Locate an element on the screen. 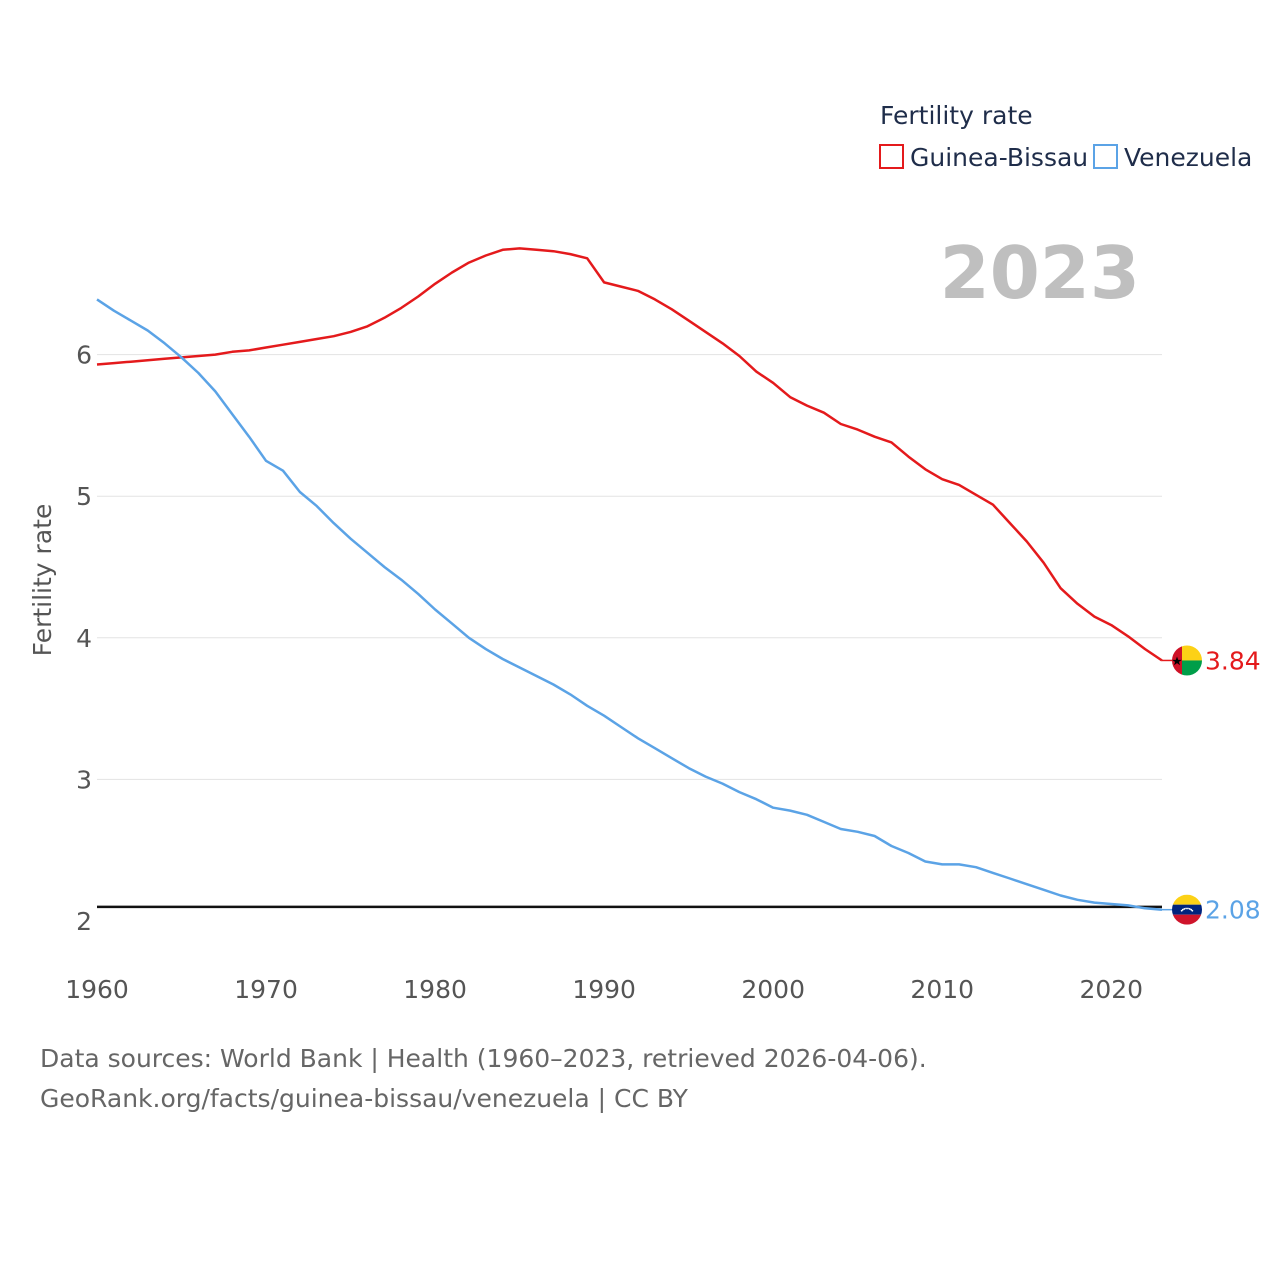 Image resolution: width=1280 pixels, height=1280 pixels. legend-title: Fertility rate is located at coordinates (956, 115).